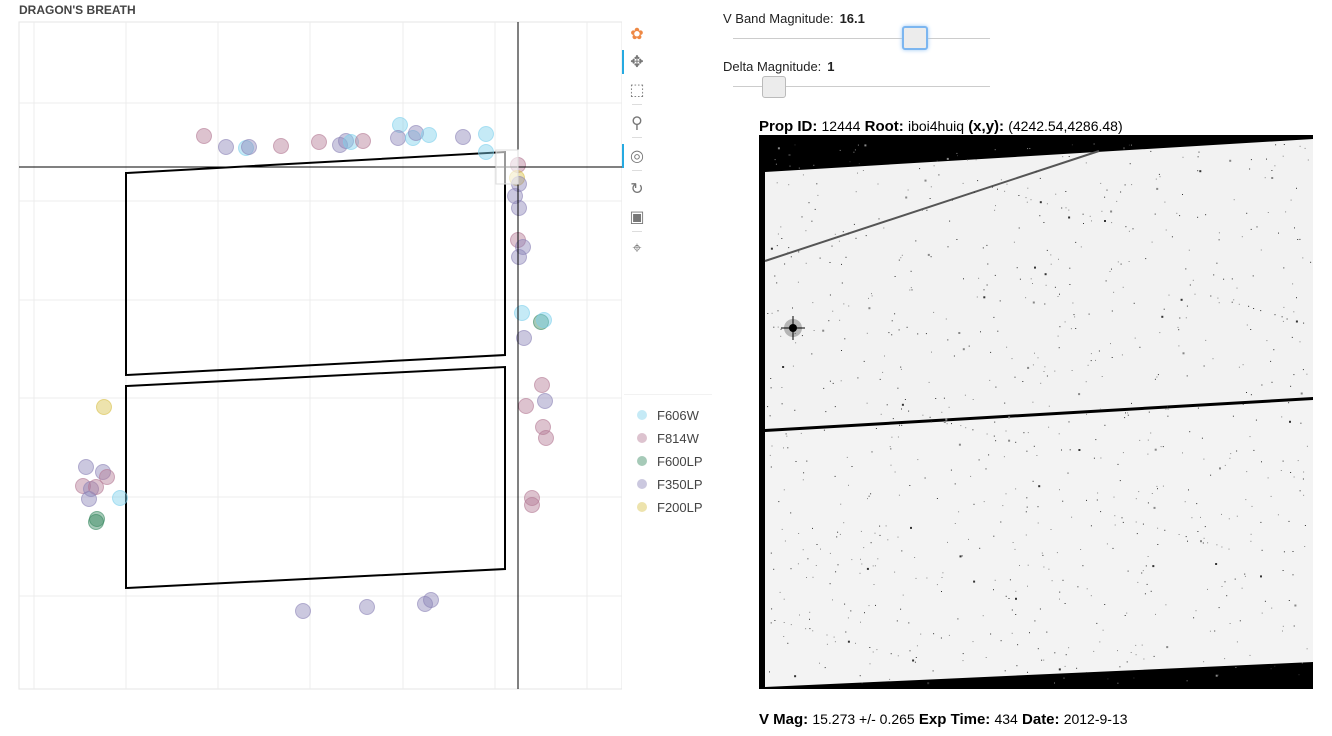 This screenshot has width=1332, height=736. What do you see at coordinates (637, 89) in the screenshot?
I see `box-zoom-tool-icon: ⬚` at bounding box center [637, 89].